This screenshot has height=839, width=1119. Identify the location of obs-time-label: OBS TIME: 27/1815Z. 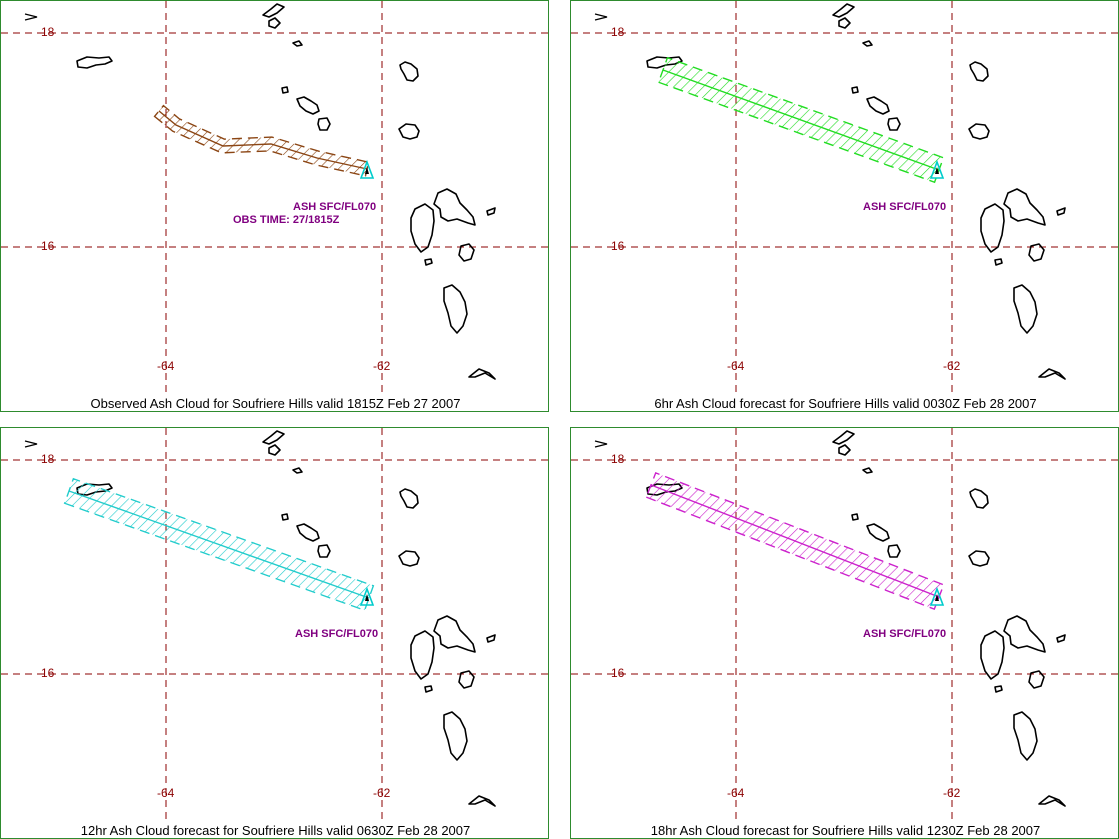
(286, 220).